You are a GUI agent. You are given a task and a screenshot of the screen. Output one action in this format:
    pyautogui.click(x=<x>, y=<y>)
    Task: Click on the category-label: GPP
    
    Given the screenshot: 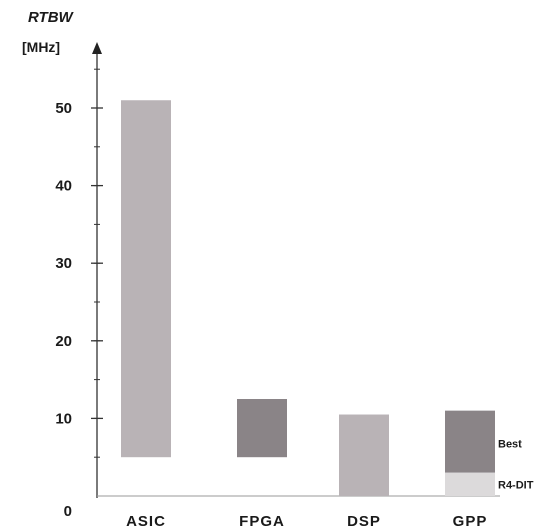 What is the action you would take?
    pyautogui.click(x=470, y=521)
    